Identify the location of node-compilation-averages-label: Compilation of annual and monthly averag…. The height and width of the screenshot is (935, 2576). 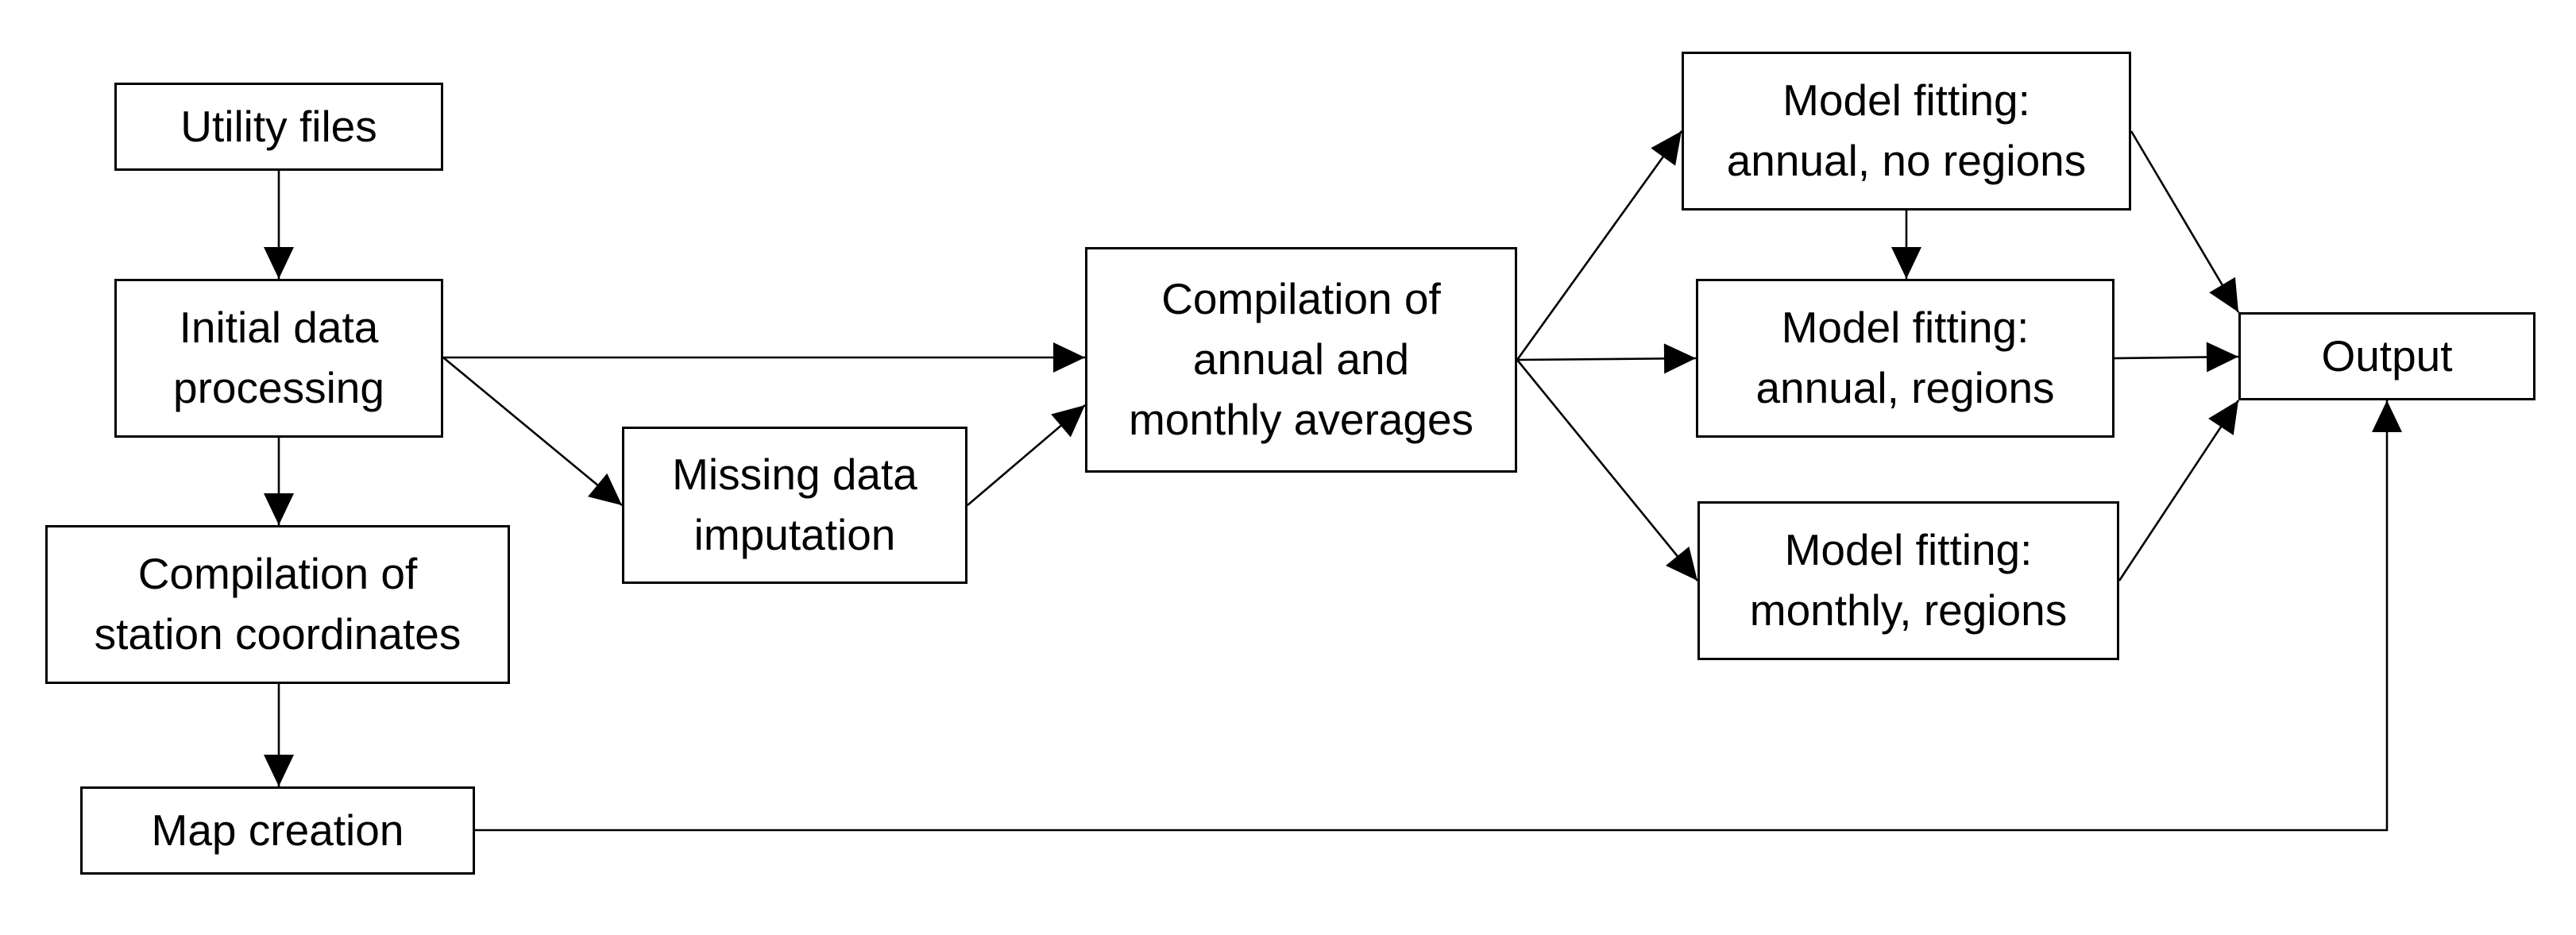
(1301, 359).